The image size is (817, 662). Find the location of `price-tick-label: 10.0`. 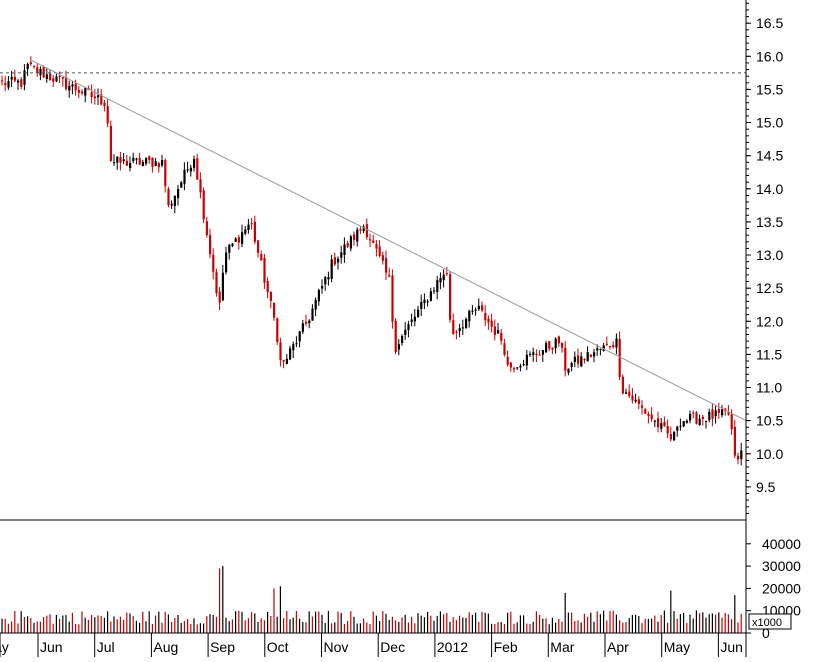

price-tick-label: 10.0 is located at coordinates (769, 454).